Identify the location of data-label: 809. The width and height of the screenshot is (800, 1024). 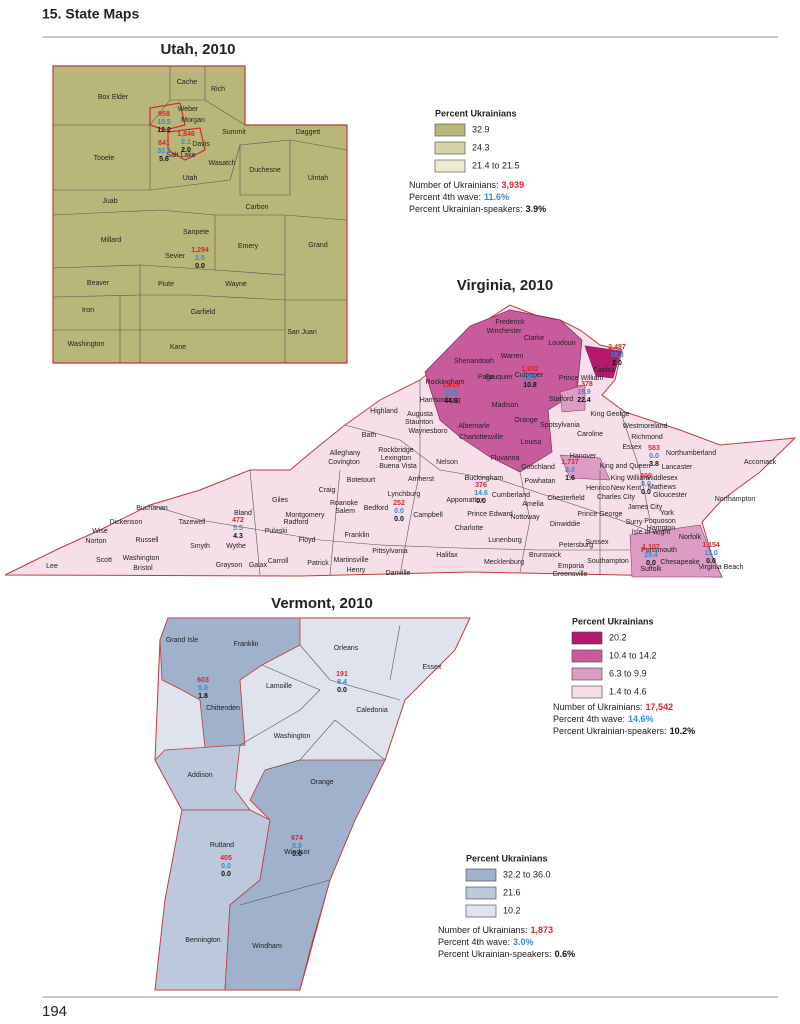
(646, 476).